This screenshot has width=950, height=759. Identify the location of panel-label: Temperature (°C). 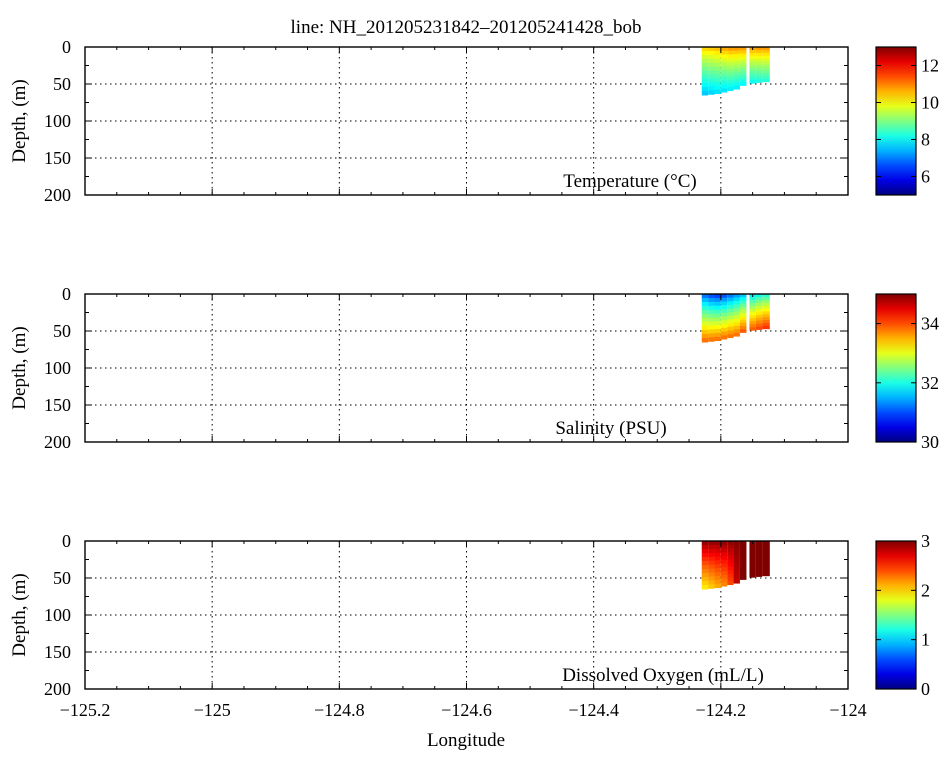
(629, 181).